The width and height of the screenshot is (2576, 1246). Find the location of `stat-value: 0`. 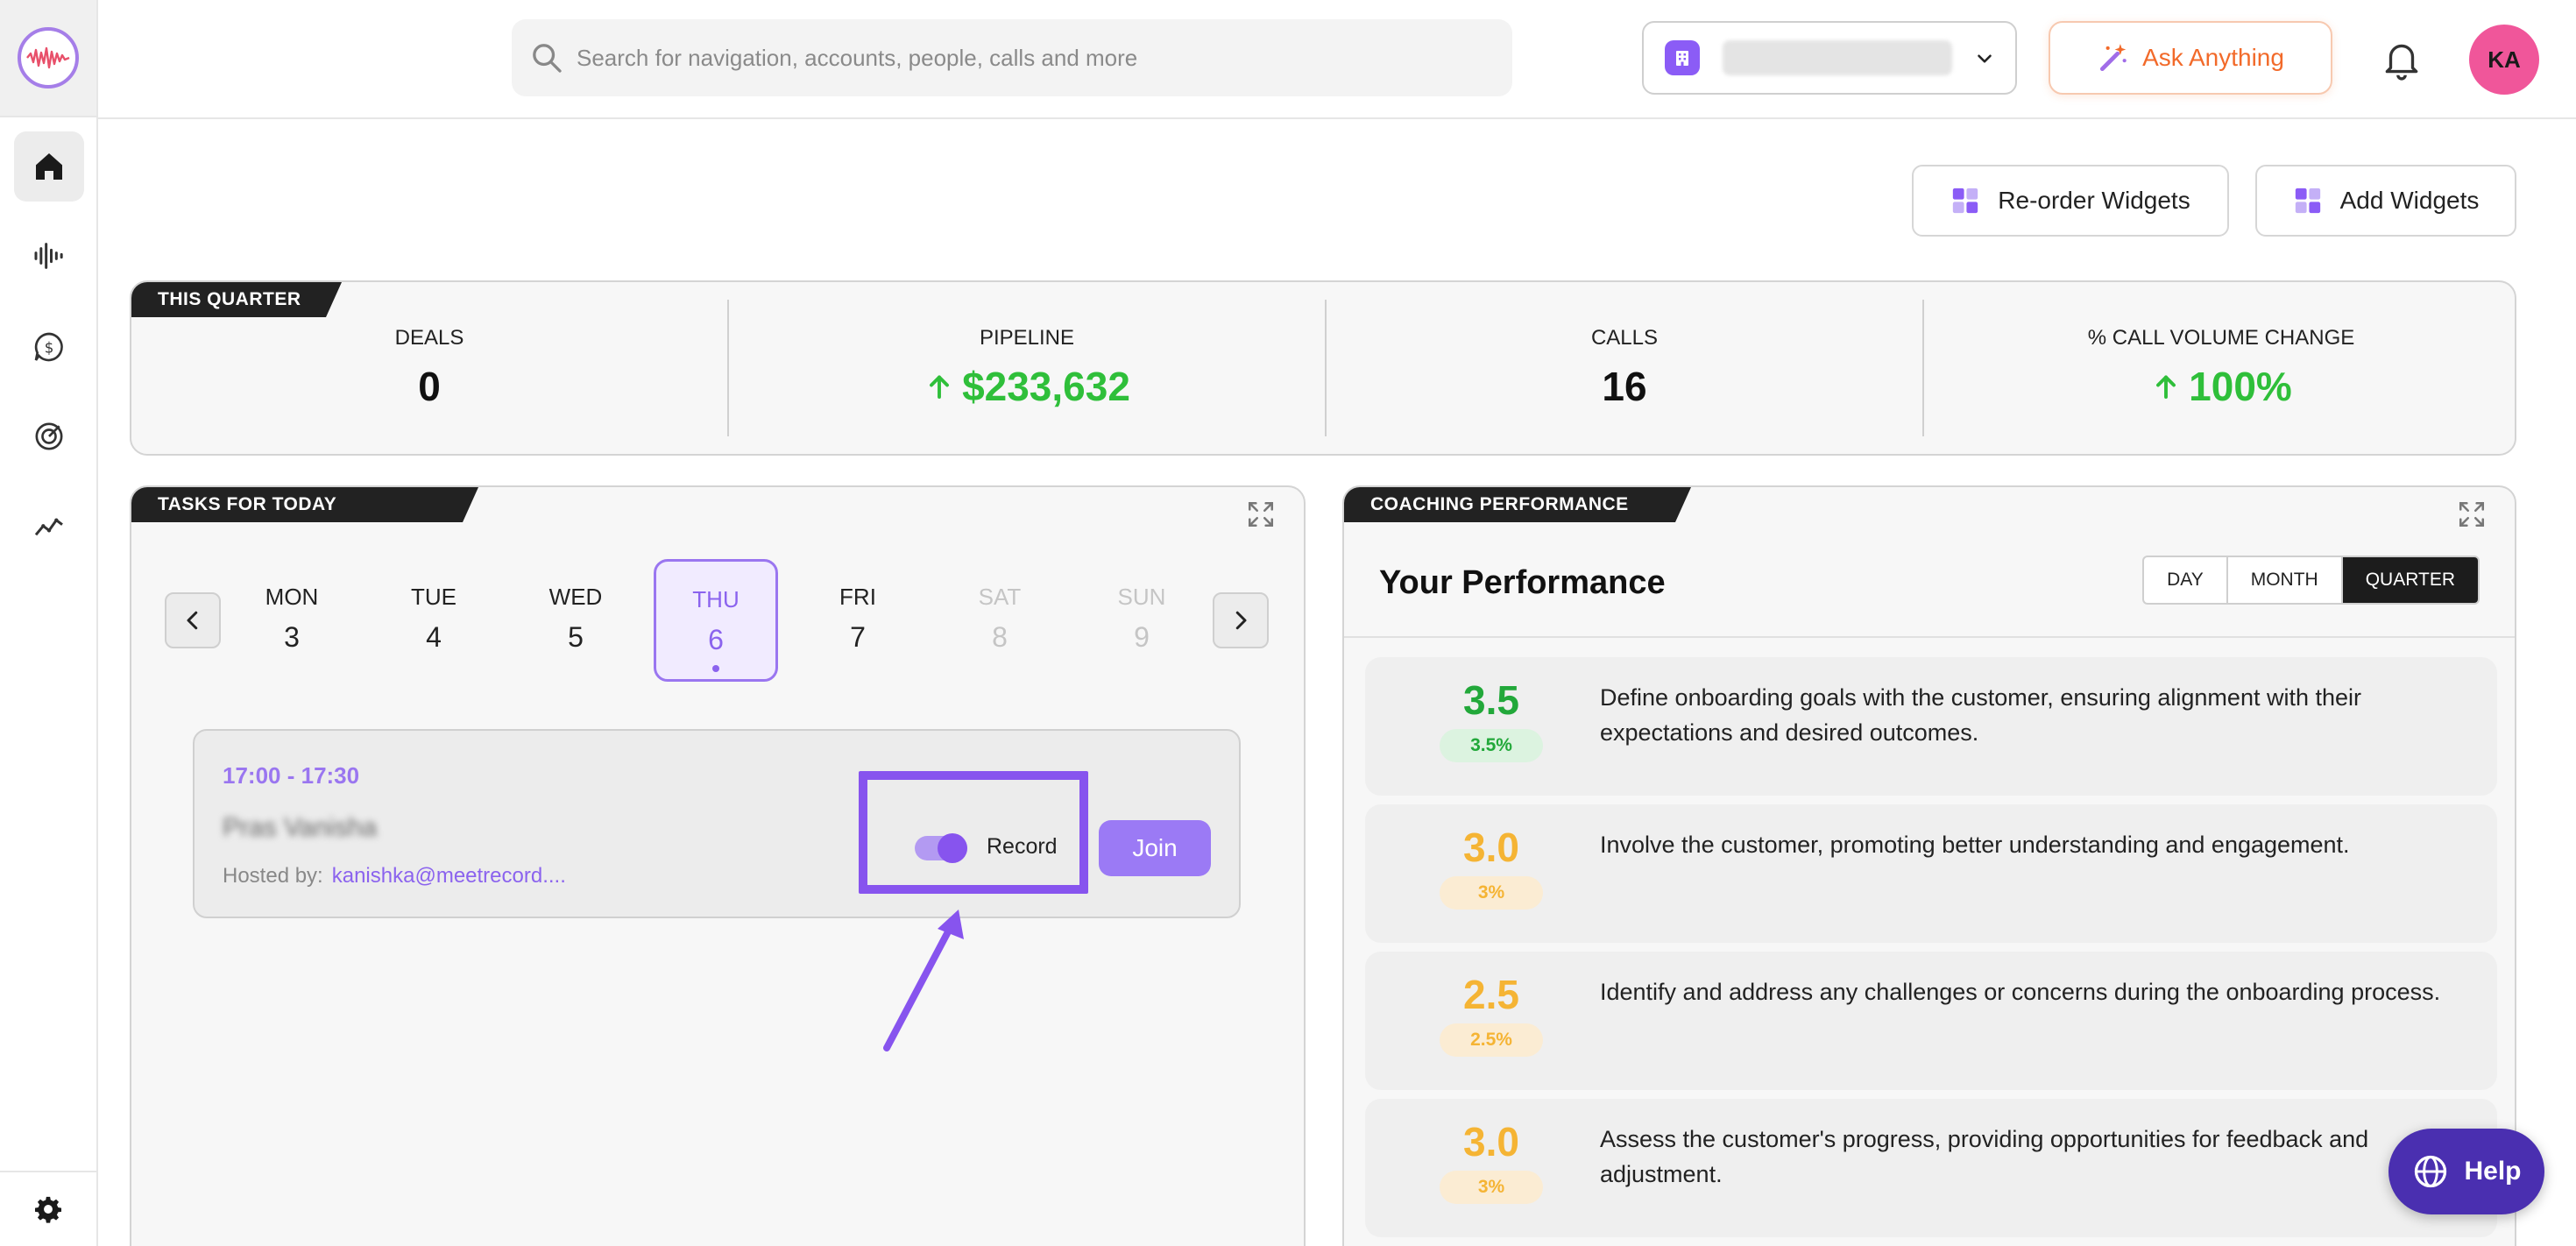

stat-value: 0 is located at coordinates (429, 387).